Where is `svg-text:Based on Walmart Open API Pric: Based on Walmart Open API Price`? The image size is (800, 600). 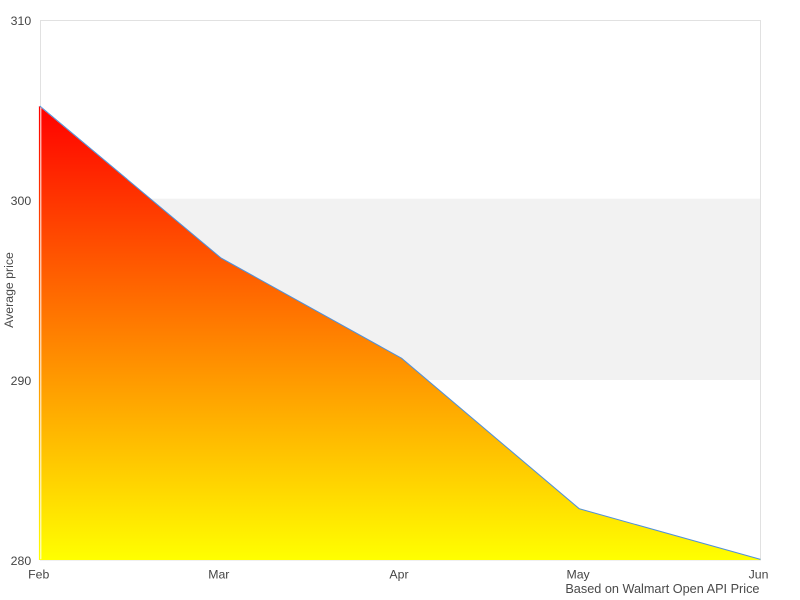 svg-text:Based on Walmart Open API Pric: Based on Walmart Open API Price is located at coordinates (662, 589).